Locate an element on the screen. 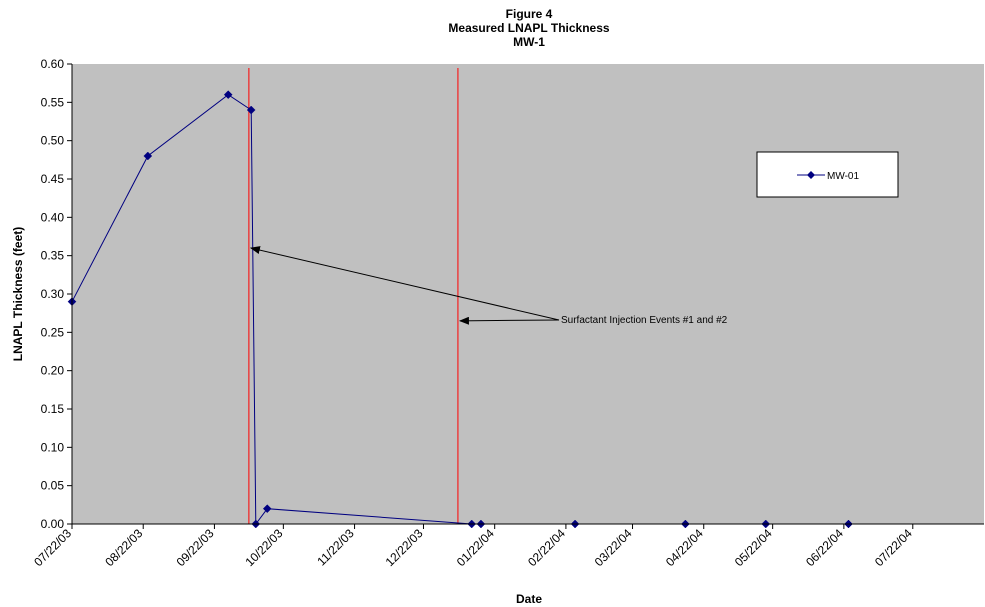 This screenshot has width=985, height=607. x-tick-label: 10/22/03 is located at coordinates (264, 547).